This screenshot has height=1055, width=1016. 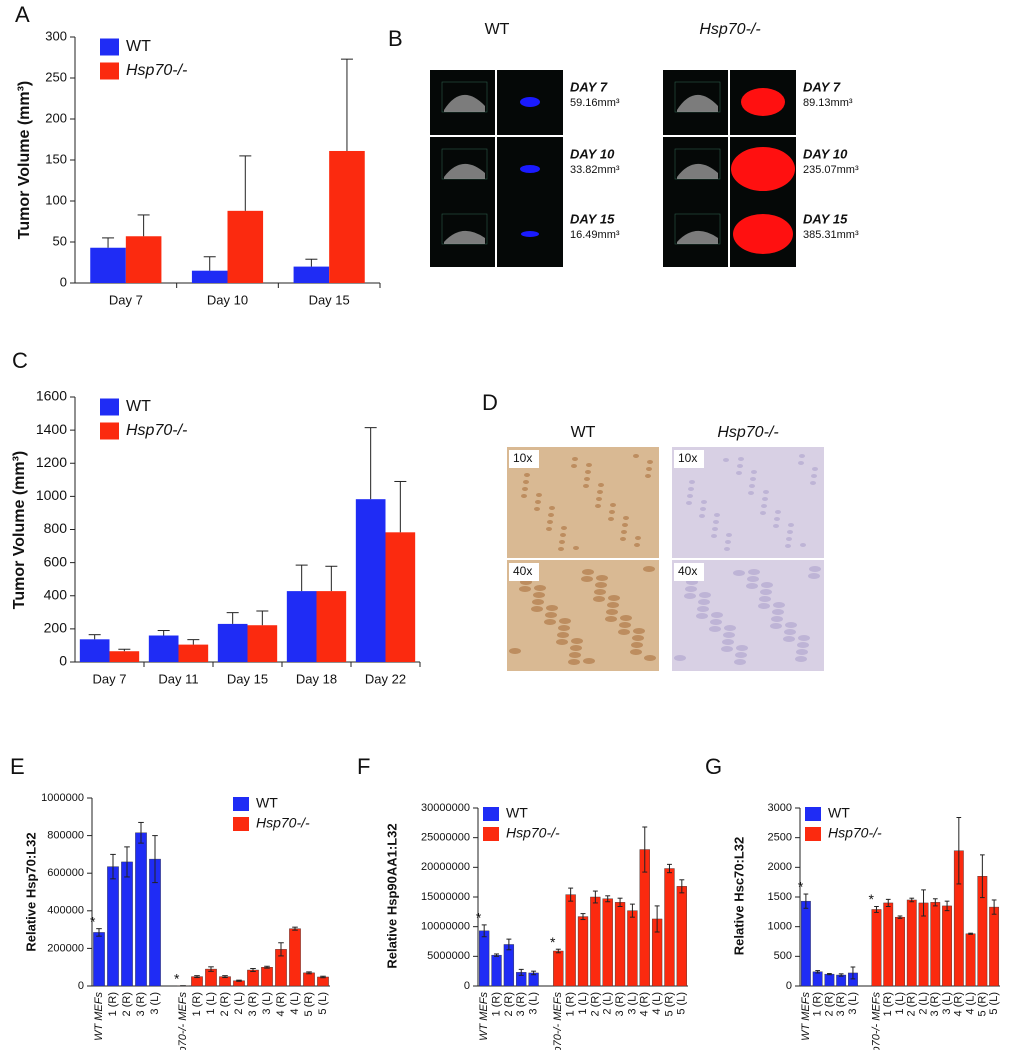 I want to click on panel-letter: G, so click(x=713, y=766).